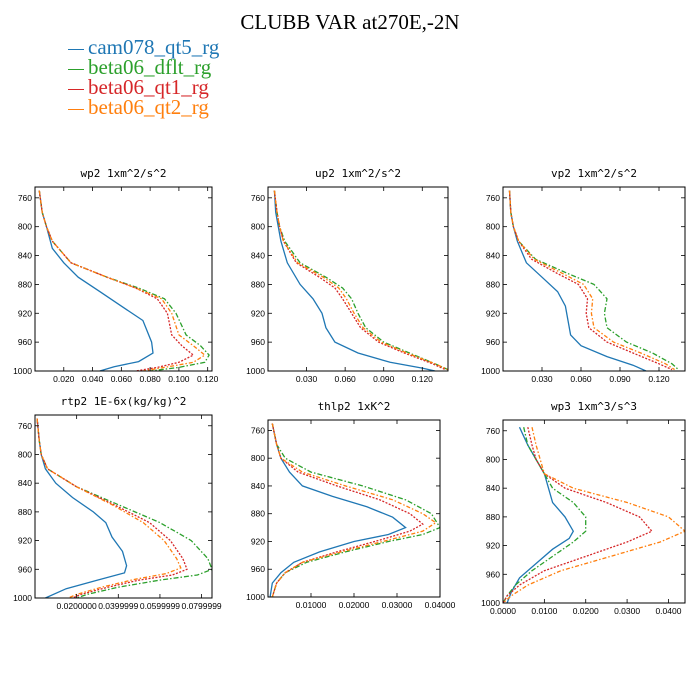 The width and height of the screenshot is (700, 700). I want to click on legend-label: beta06_dflt_rg, so click(150, 67).